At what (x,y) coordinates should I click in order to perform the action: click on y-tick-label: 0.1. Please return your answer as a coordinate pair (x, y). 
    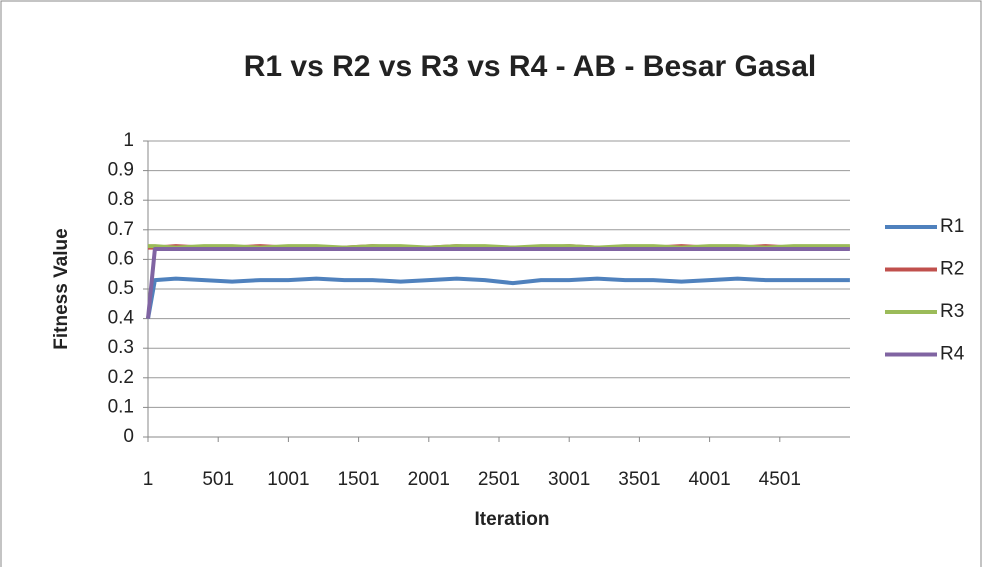
    Looking at the image, I should click on (121, 406).